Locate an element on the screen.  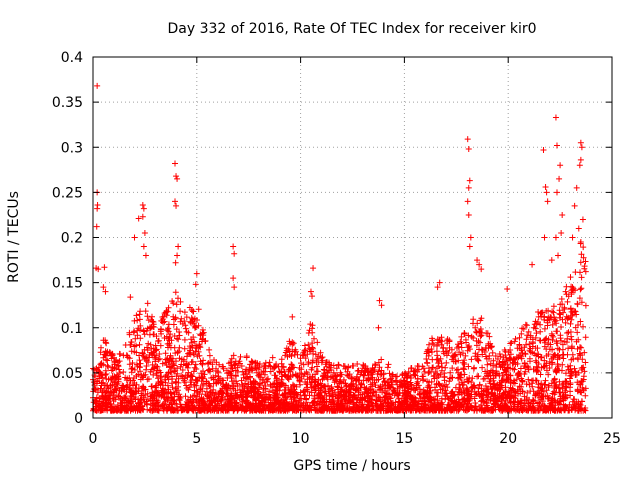
y-tick-label: 0.4 is located at coordinates (72, 58).